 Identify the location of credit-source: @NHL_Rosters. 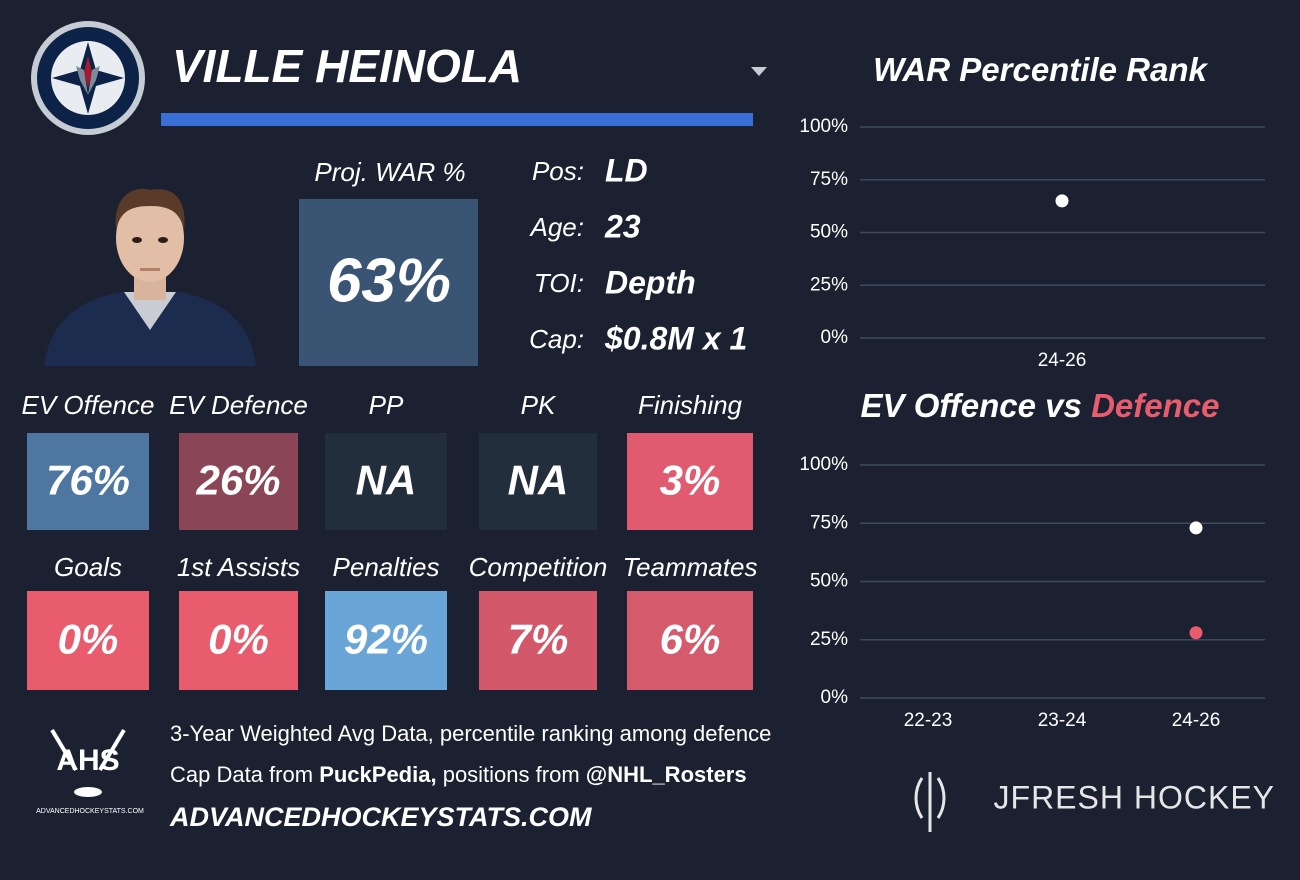
(666, 774).